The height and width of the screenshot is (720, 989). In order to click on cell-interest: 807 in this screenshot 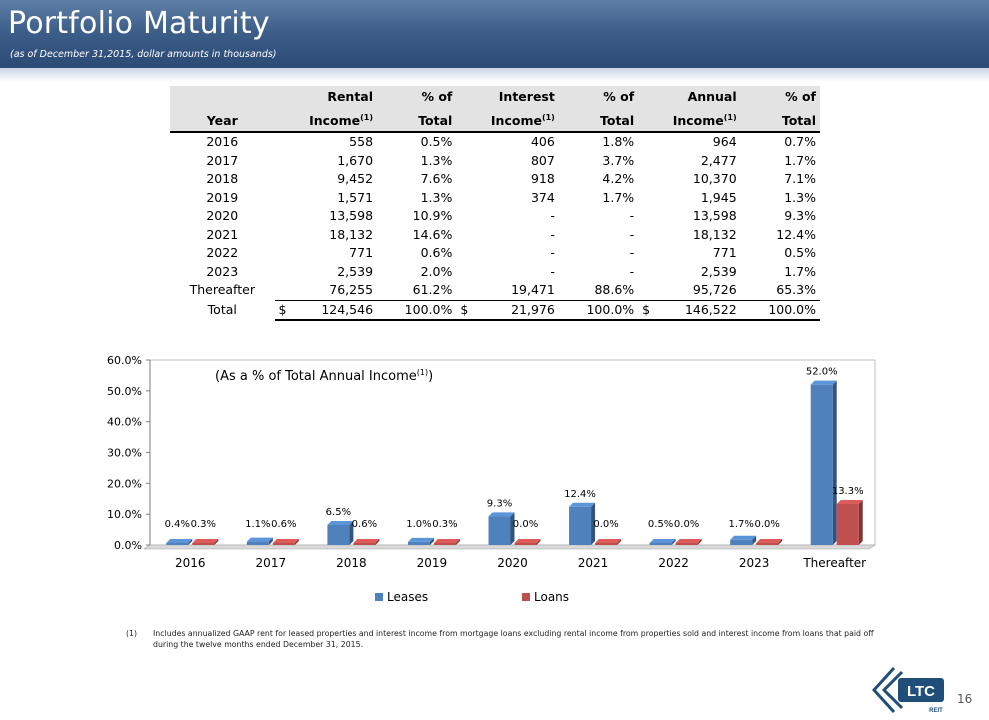, I will do `click(542, 160)`.